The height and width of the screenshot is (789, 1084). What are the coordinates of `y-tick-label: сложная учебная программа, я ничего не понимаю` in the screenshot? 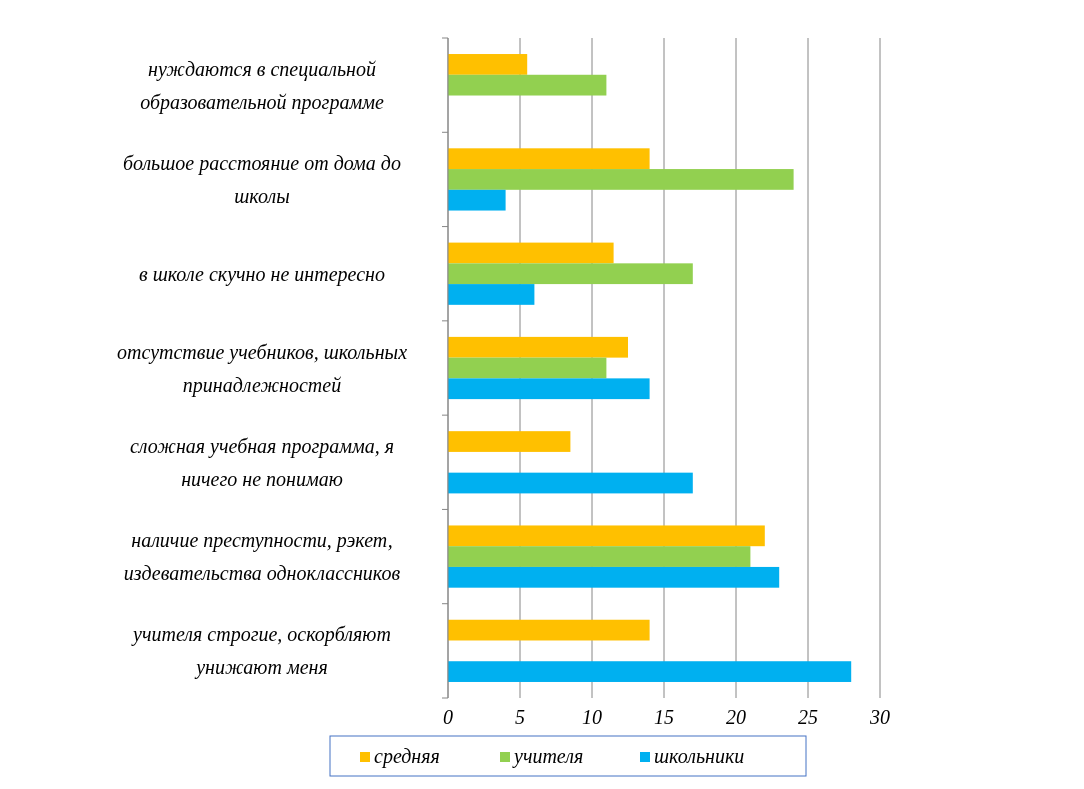 It's located at (262, 462).